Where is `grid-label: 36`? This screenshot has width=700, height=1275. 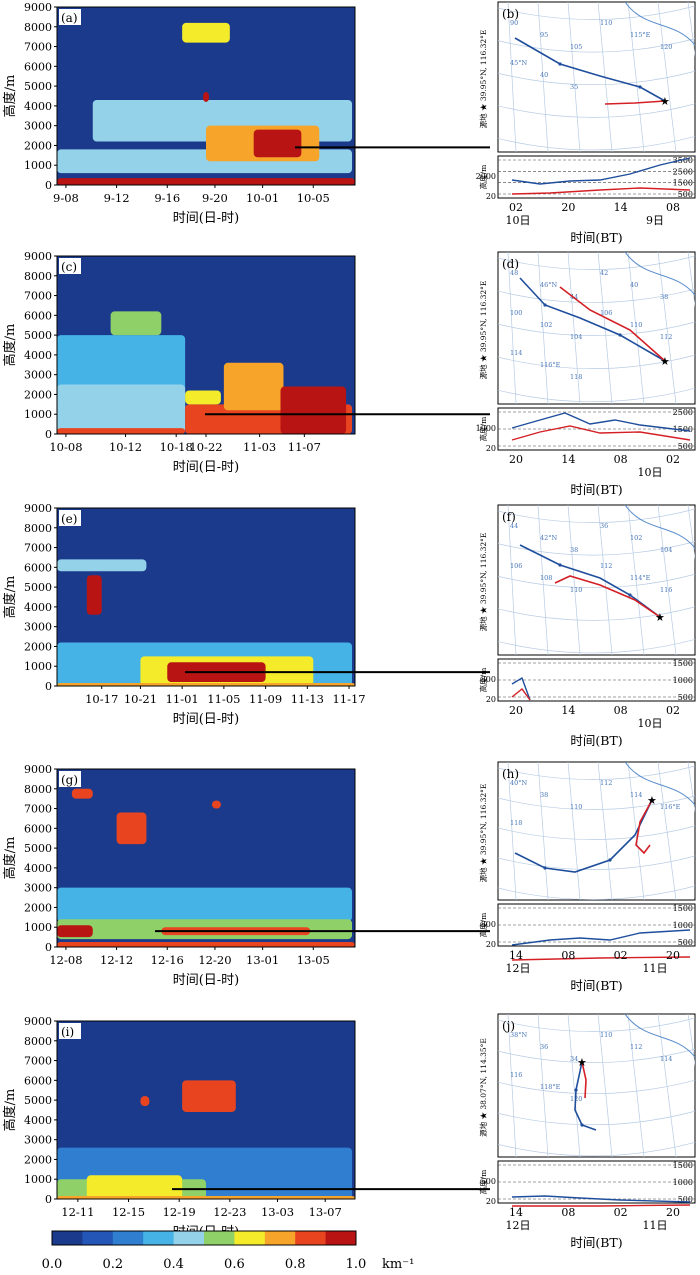
grid-label: 36 is located at coordinates (544, 1047).